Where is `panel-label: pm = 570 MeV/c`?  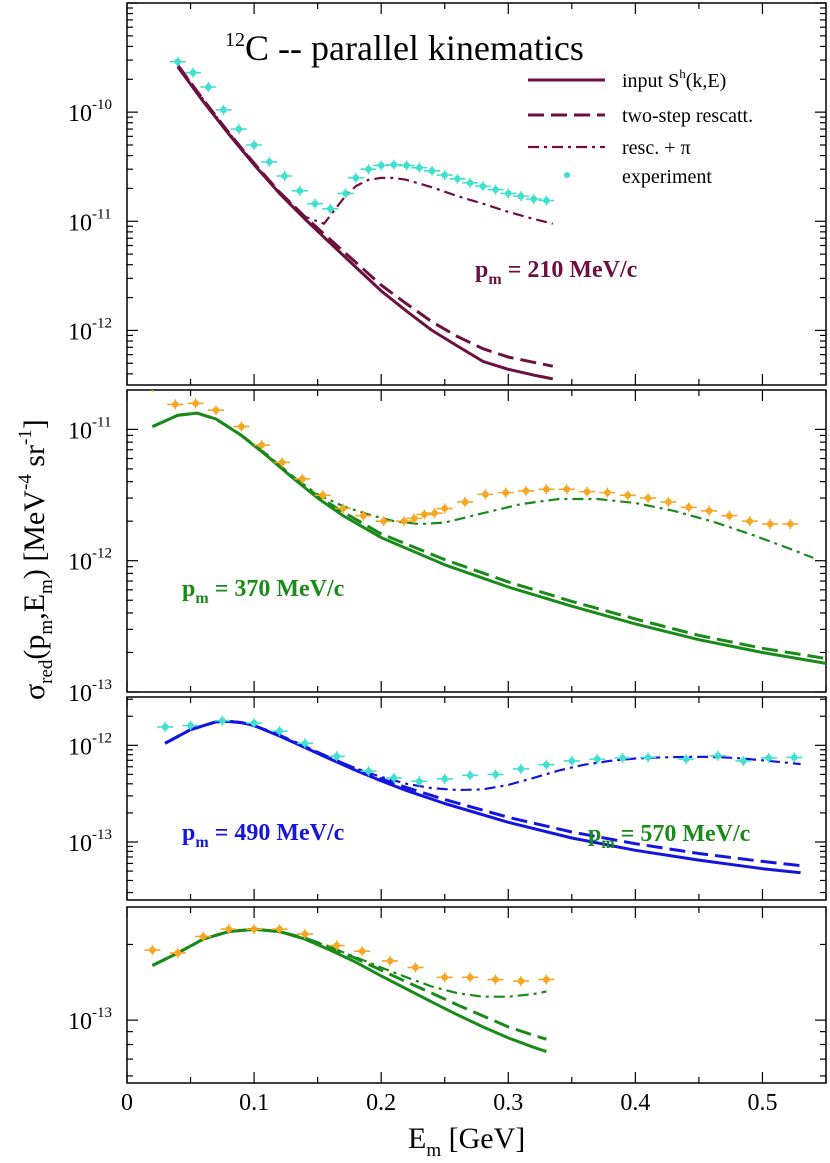
panel-label: pm = 570 MeV/c is located at coordinates (669, 836).